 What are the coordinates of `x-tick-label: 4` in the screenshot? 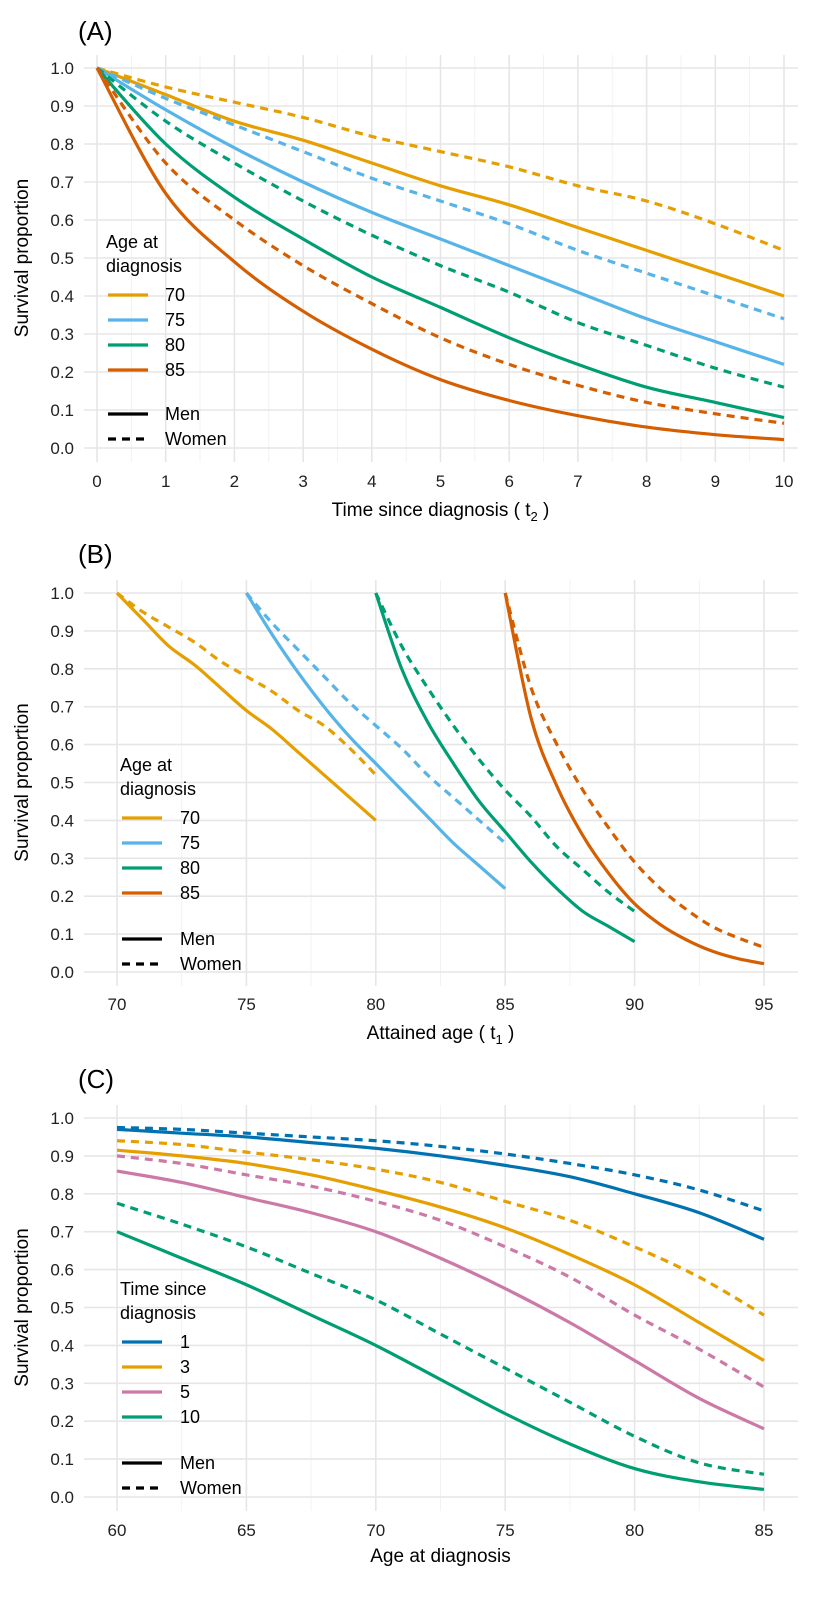 It's located at (371, 481).